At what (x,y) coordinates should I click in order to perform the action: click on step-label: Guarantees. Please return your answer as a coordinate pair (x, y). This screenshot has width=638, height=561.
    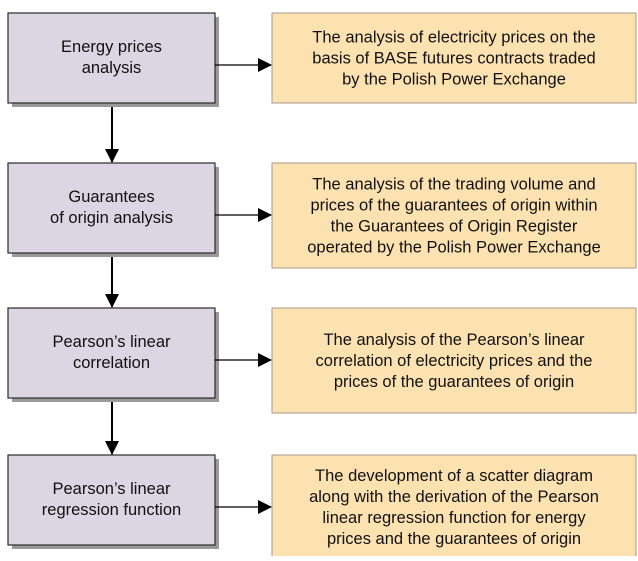
    Looking at the image, I should click on (111, 197).